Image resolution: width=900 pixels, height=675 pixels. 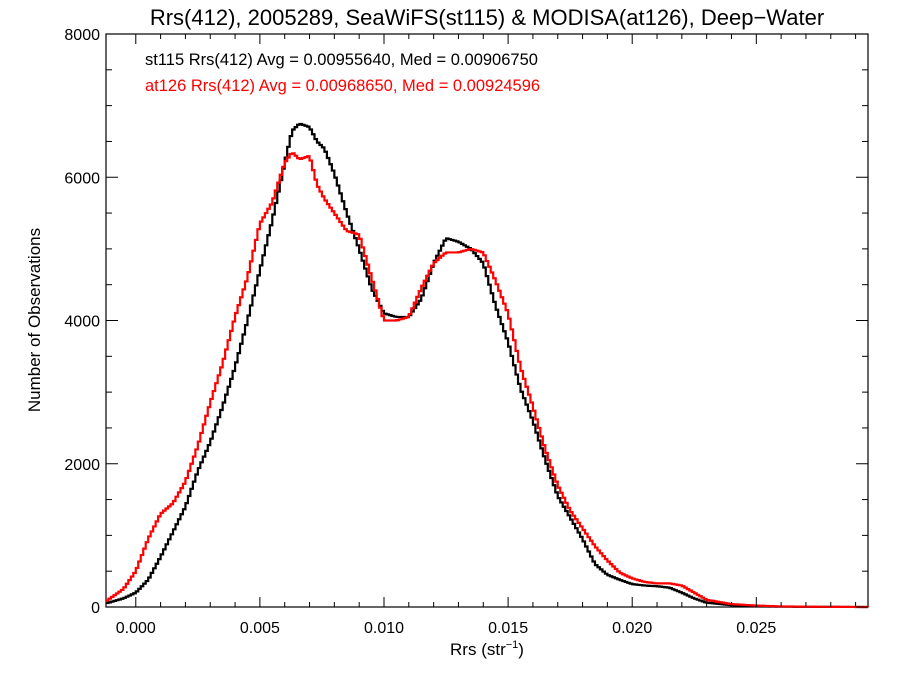 What do you see at coordinates (478, 649) in the screenshot?
I see `x-axis-label-main: Rrs (str` at bounding box center [478, 649].